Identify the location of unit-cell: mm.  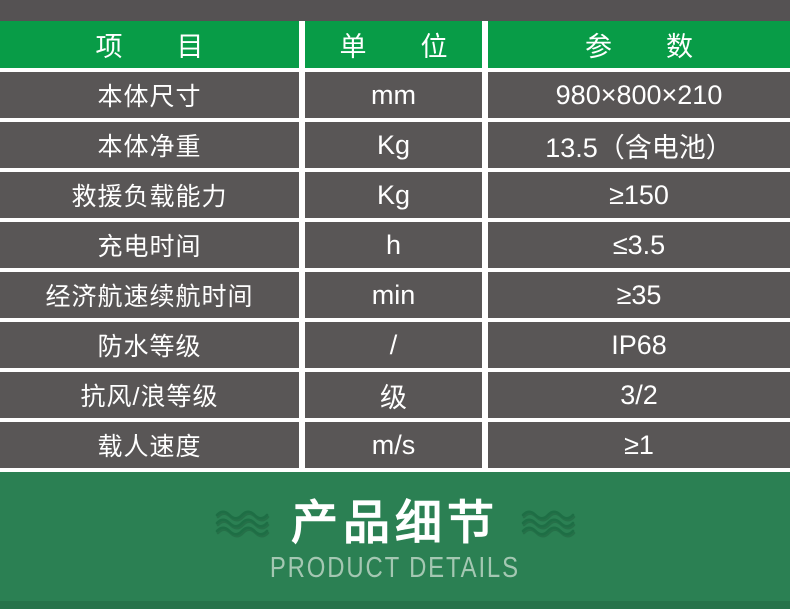
(393, 95).